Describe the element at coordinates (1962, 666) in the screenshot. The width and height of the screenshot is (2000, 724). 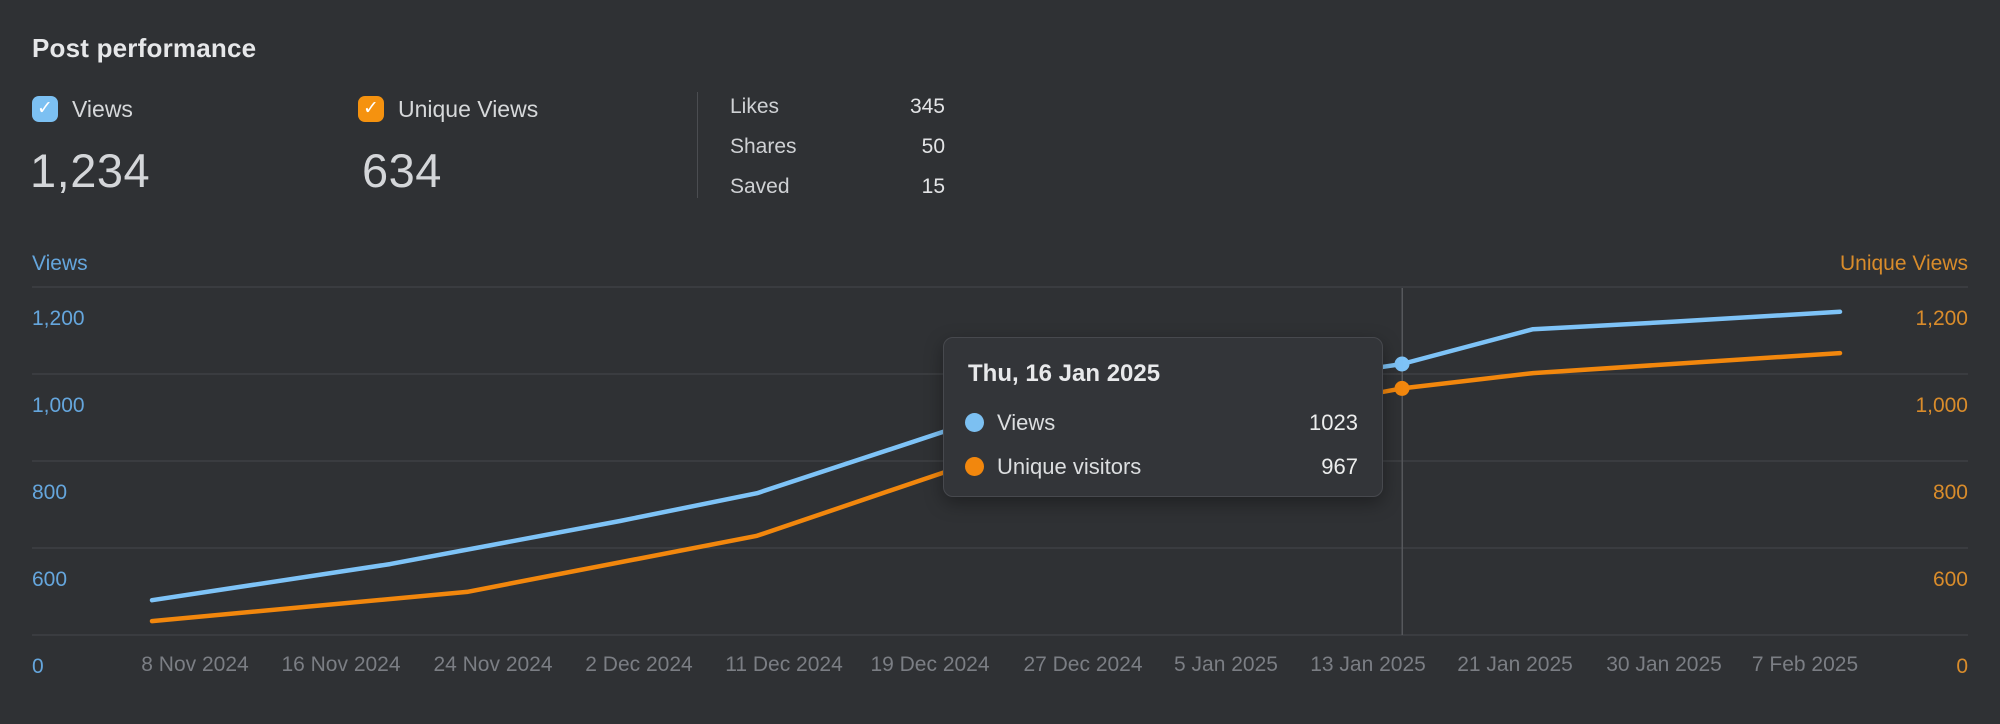
I see `y-axis-label-right: 0` at that location.